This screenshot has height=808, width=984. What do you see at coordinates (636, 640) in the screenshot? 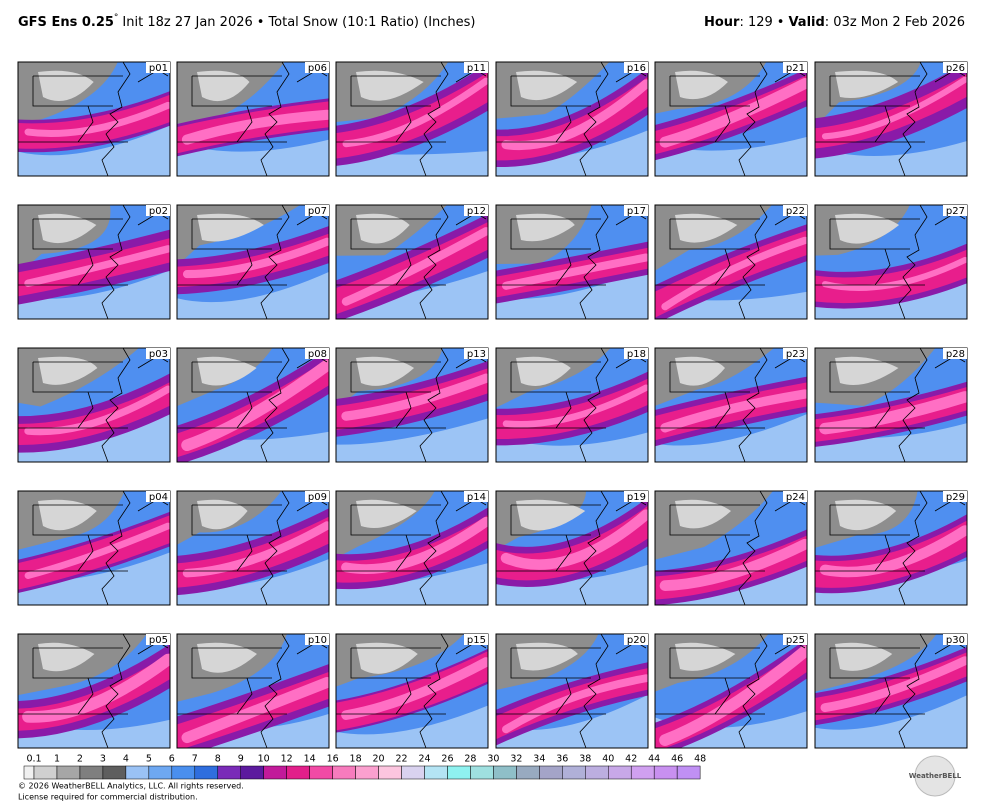
I see `member-label: p20` at bounding box center [636, 640].